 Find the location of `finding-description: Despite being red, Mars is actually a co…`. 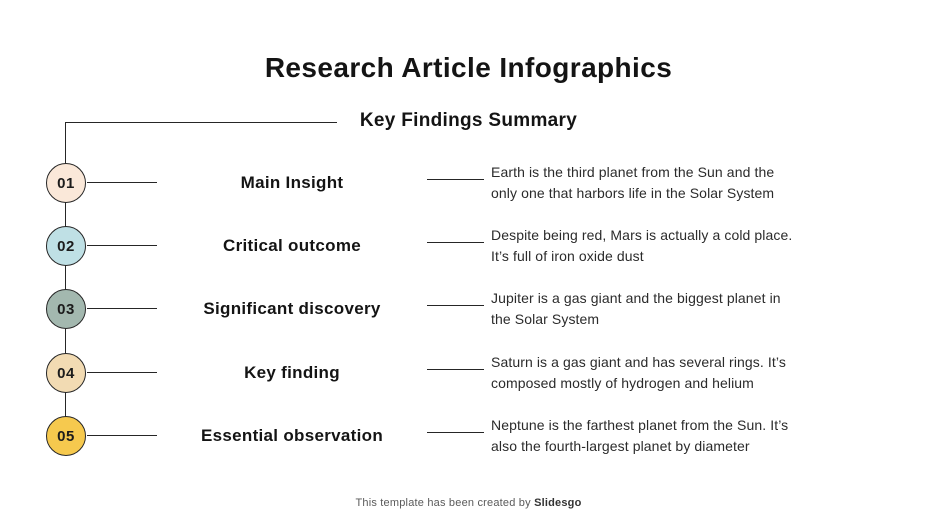

finding-description: Despite being red, Mars is actually a co… is located at coordinates (681, 246).